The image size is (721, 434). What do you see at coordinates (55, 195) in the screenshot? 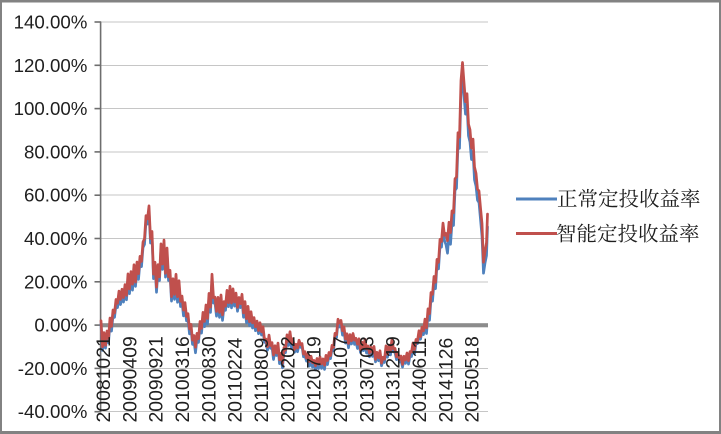
I see `svg-text: 60.00%` at bounding box center [55, 195].